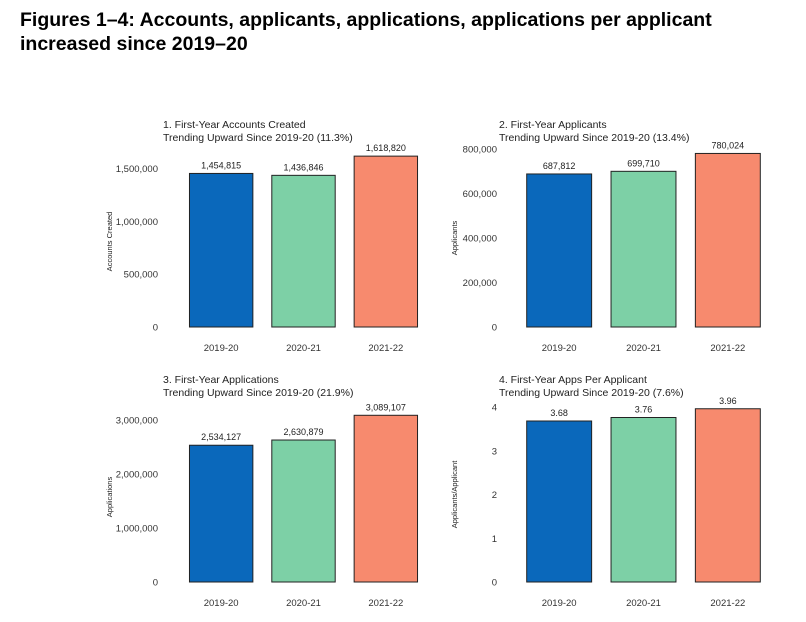  Describe the element at coordinates (494, 539) in the screenshot. I see `y-tick-label: 1` at that location.